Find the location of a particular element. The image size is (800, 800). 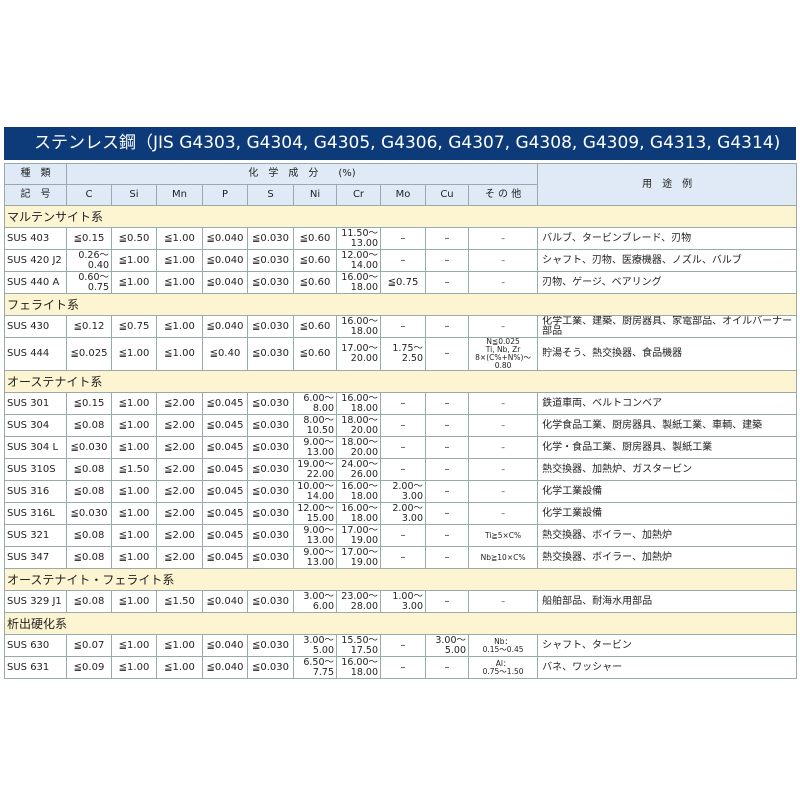

cell: ≦1.50 is located at coordinates (179, 601).